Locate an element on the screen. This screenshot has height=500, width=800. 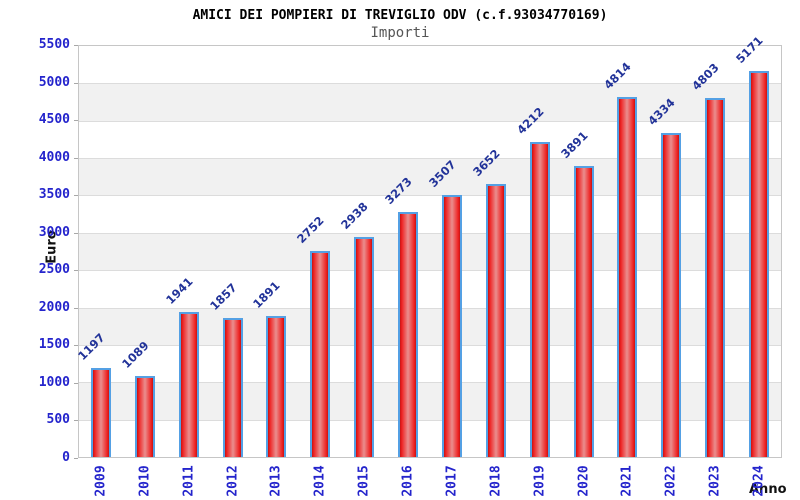
y-tick-label: 0 is located at coordinates (66, 457).